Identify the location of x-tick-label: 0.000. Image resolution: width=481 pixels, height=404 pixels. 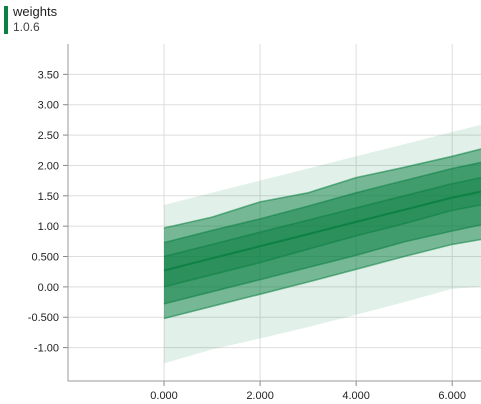
(164, 396).